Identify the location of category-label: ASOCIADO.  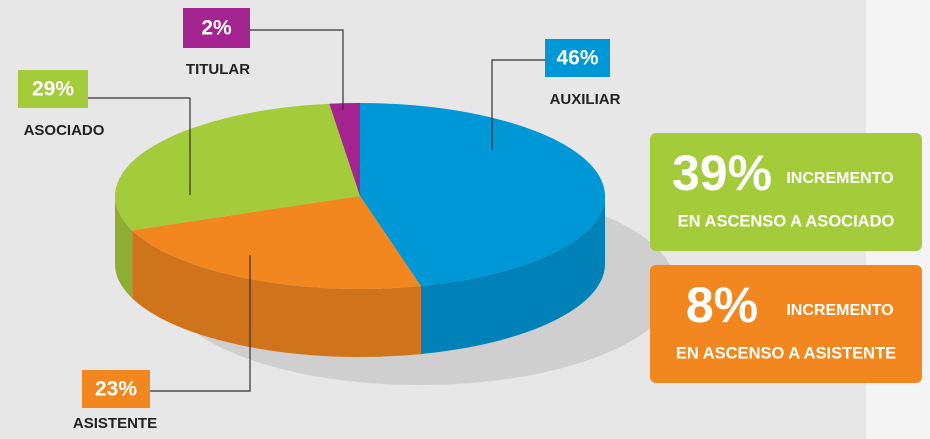
(64, 130).